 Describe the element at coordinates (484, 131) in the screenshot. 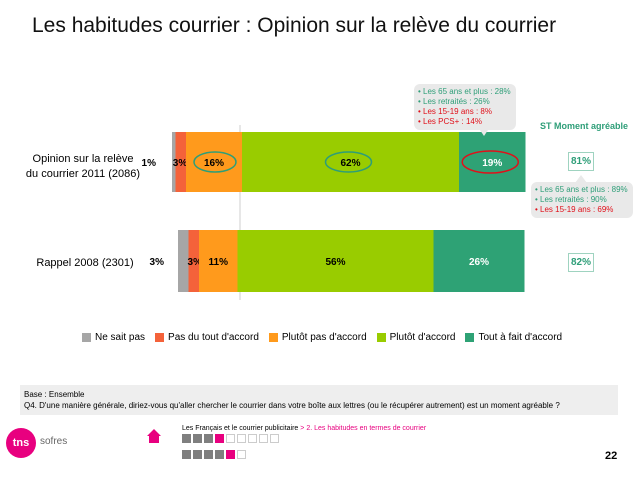

I see `callout-top-pointer` at that location.